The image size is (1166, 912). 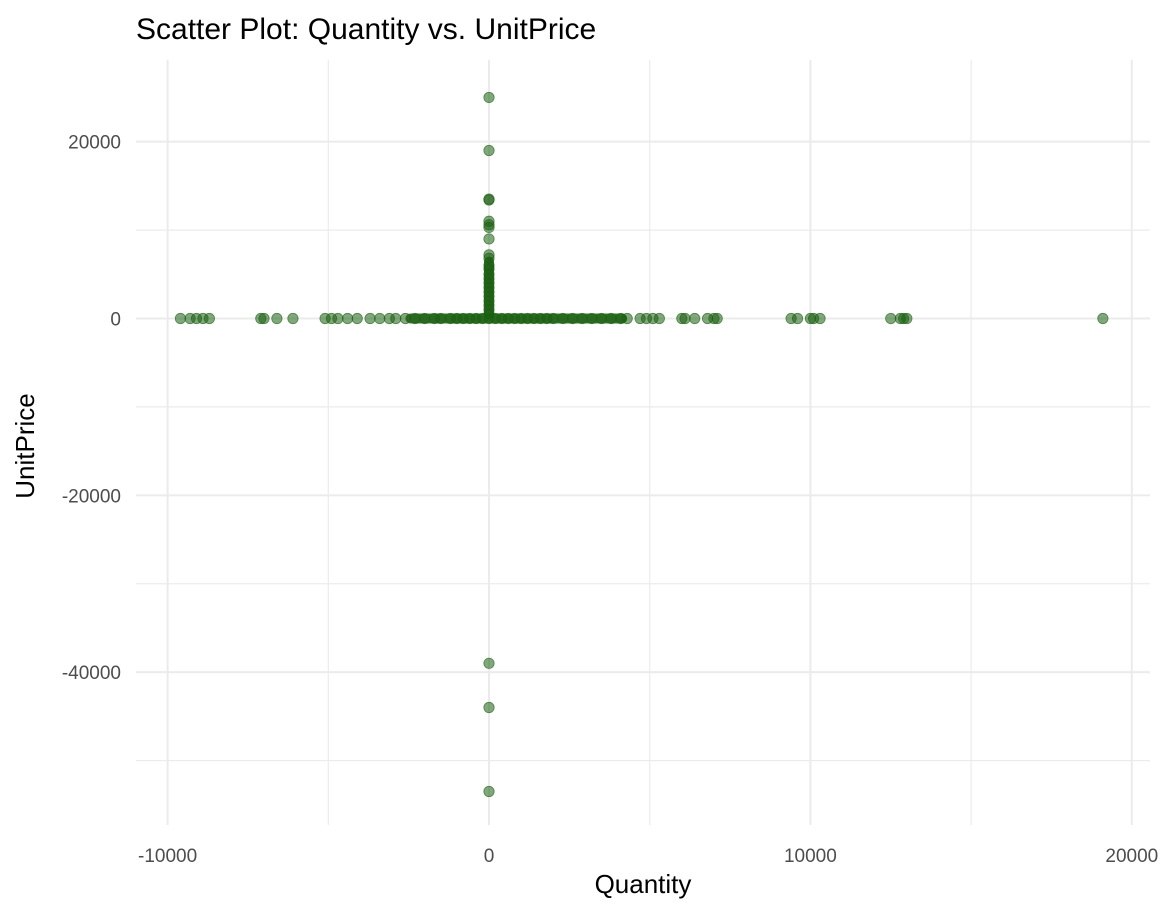 I want to click on y-axis-label: UnitPrice, so click(x=25, y=445).